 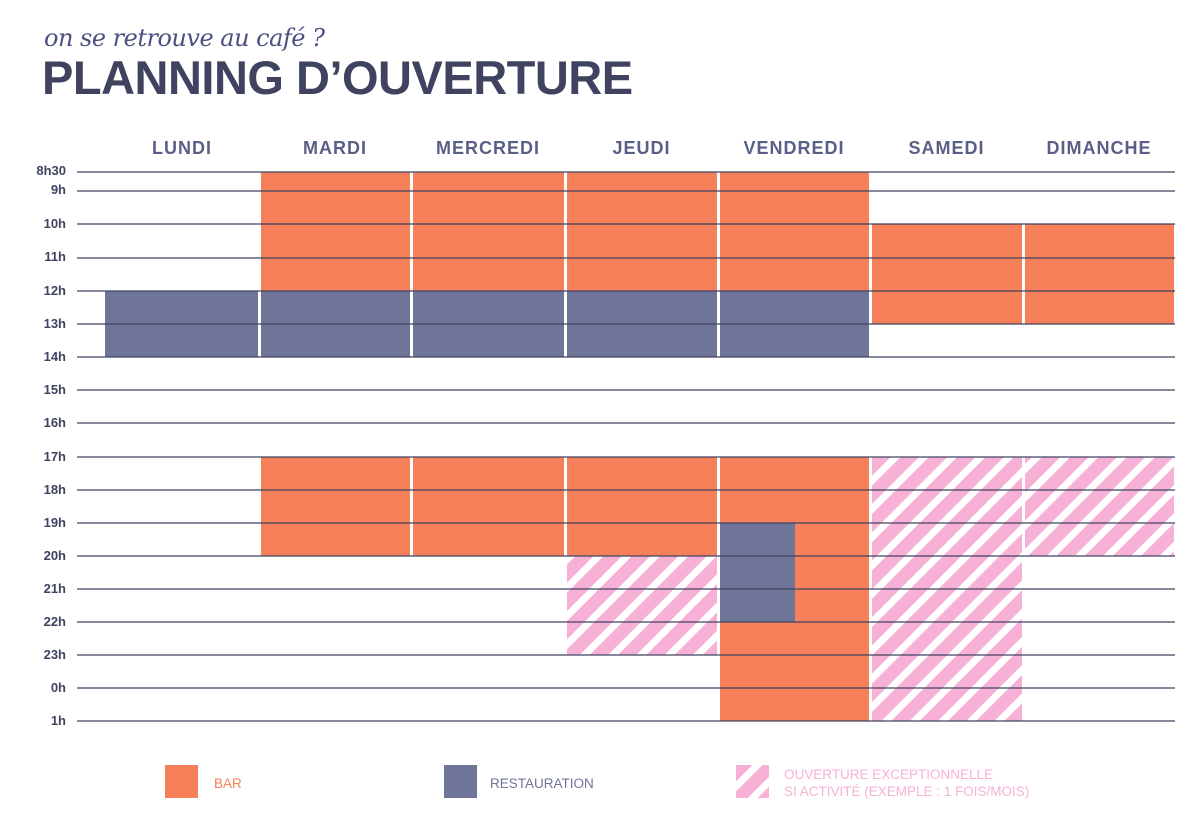 I want to click on hour-label: 22h, so click(x=55, y=621).